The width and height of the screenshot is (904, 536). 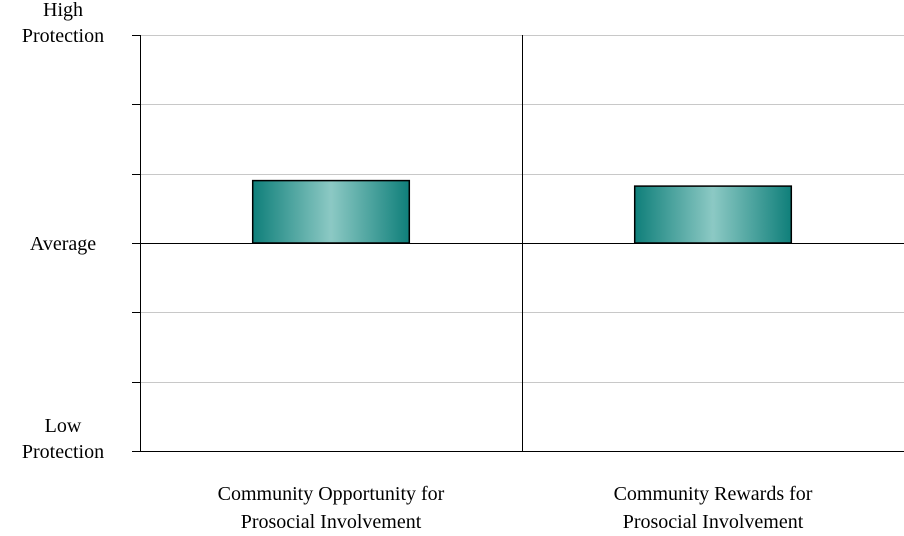 What do you see at coordinates (63, 439) in the screenshot?
I see `y-label-3: Low Protection` at bounding box center [63, 439].